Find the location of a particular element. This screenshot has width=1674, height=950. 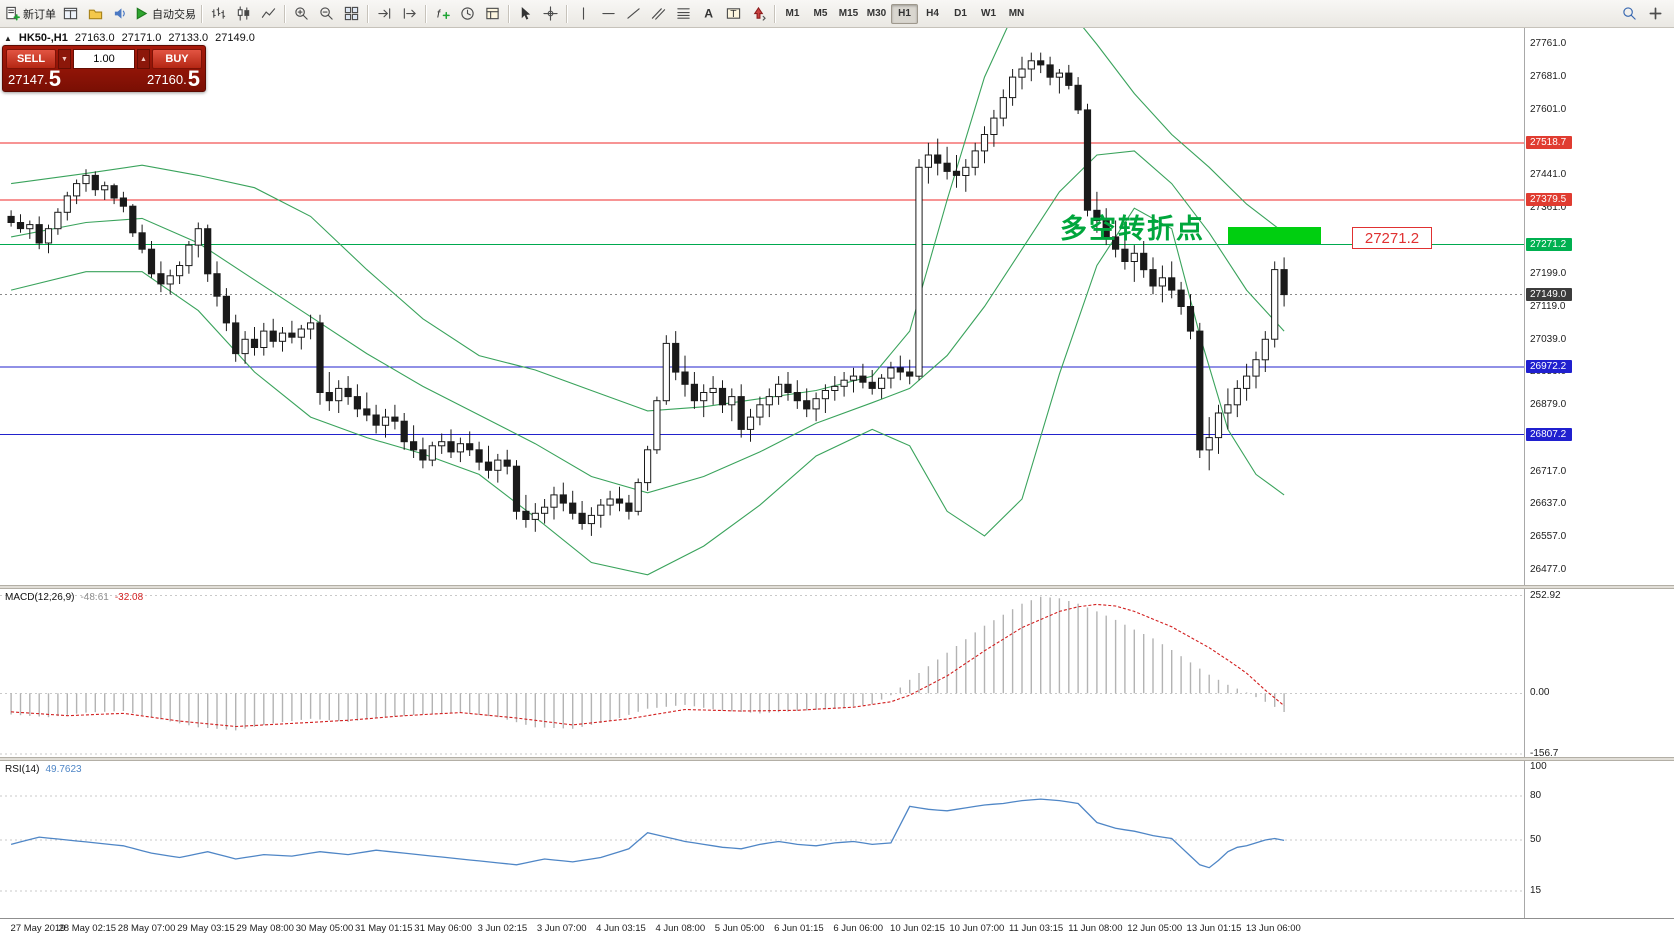

time-label: 6 Jun 01:15 is located at coordinates (799, 928).